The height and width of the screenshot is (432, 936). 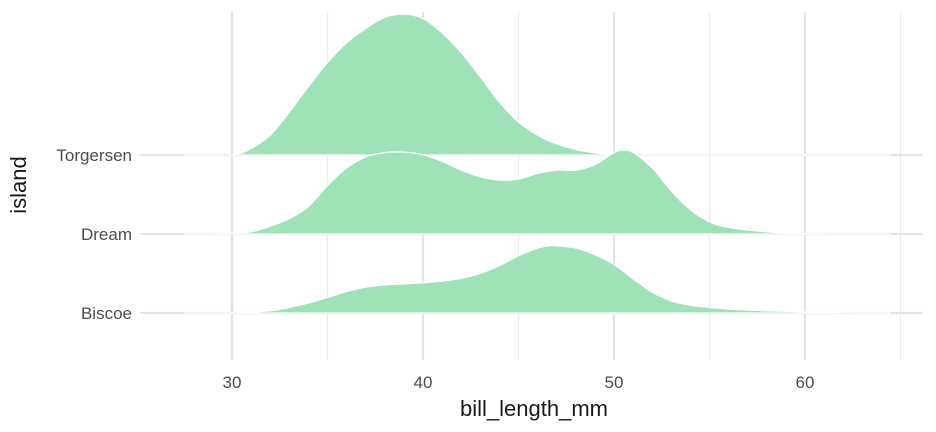 I want to click on x-tick-label: 60, so click(x=805, y=382).